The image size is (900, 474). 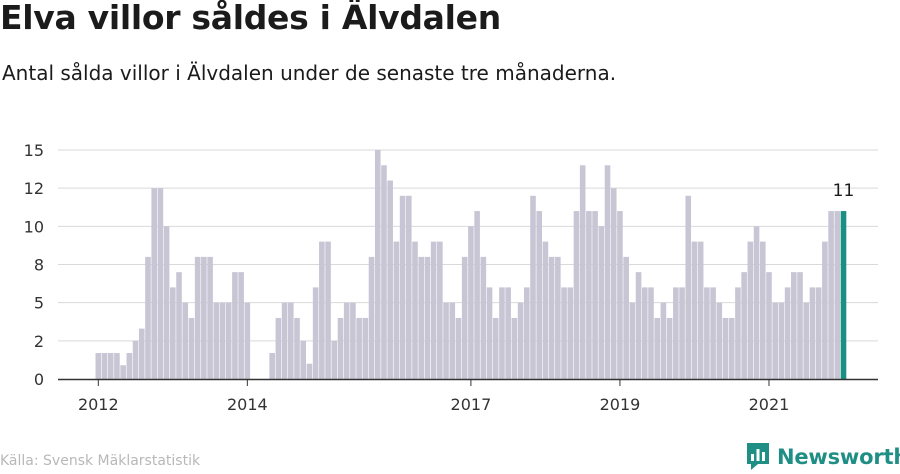 I want to click on y-tick-label: 12, so click(x=34, y=188).